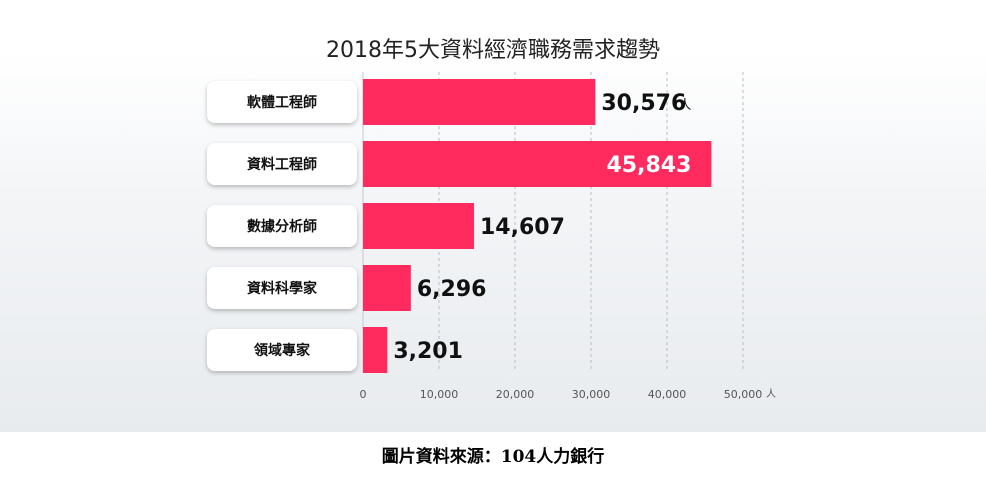 Image resolution: width=986 pixels, height=491 pixels. I want to click on x-tick-label: 10,000, so click(439, 394).